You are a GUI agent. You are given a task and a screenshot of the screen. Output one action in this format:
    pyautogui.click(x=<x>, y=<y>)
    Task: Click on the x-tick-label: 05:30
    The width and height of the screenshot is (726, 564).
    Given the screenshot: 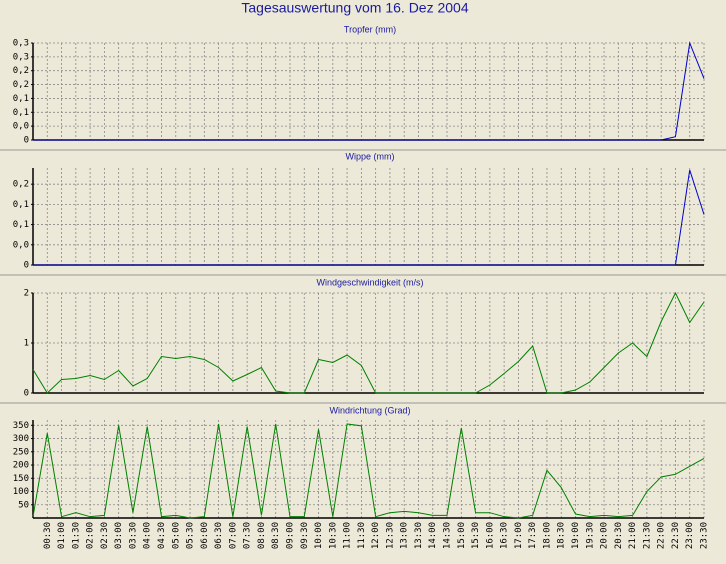 What is the action you would take?
    pyautogui.click(x=191, y=535)
    